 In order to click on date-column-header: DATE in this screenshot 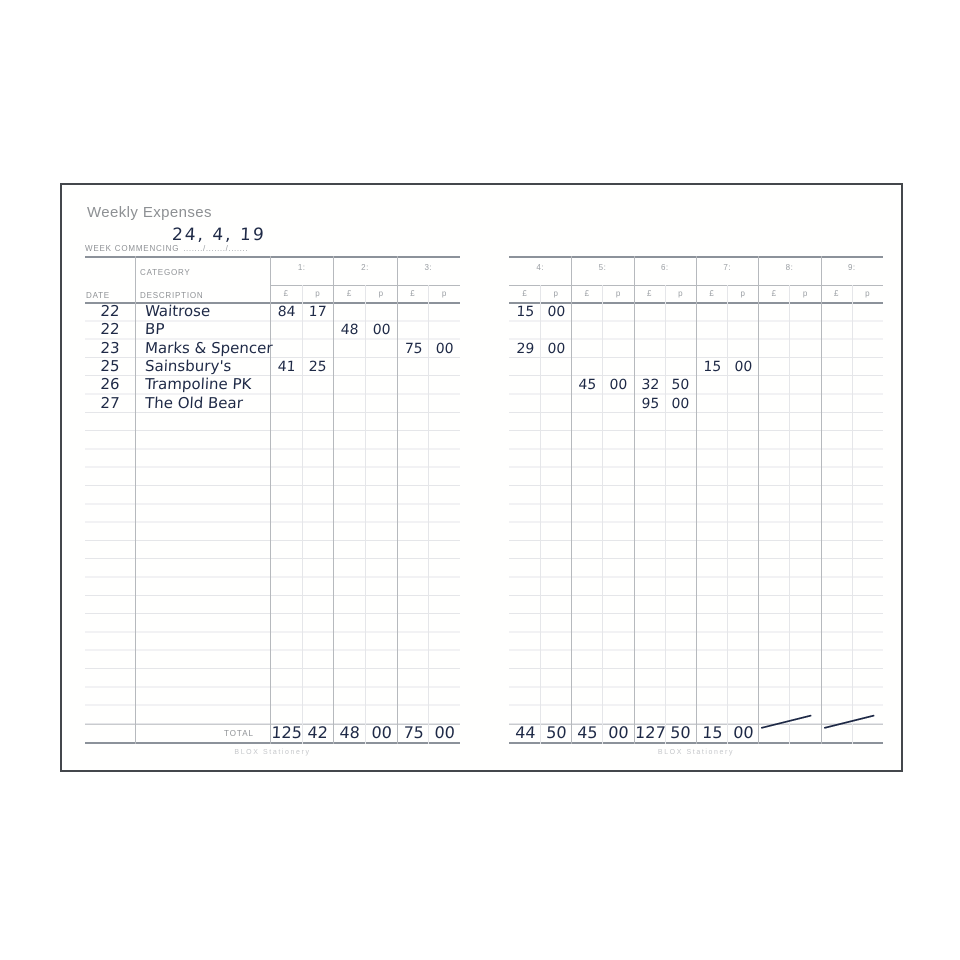, I will do `click(98, 295)`.